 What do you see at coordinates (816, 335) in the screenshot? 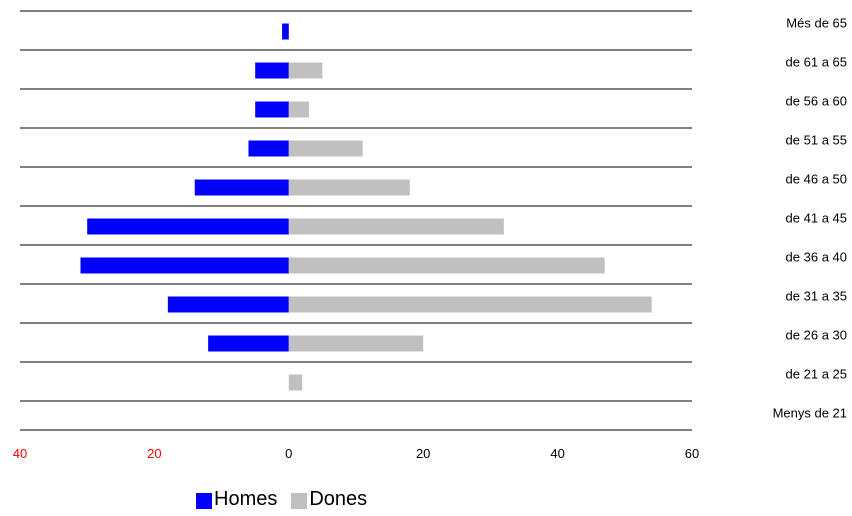
I see `category-label: de 26 a 30` at bounding box center [816, 335].